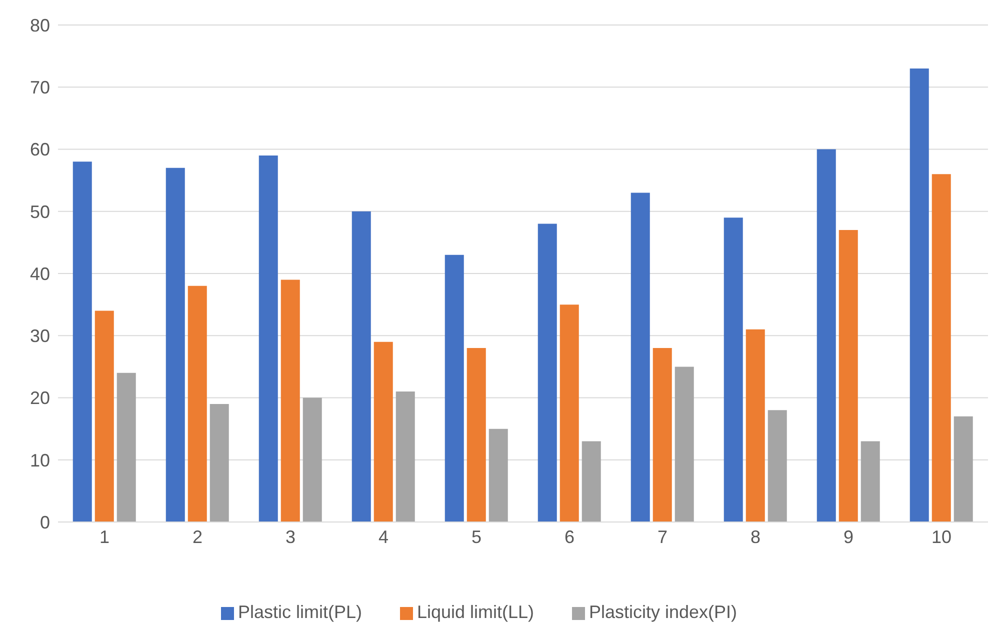 The height and width of the screenshot is (631, 996). What do you see at coordinates (40, 460) in the screenshot?
I see `y-tick-label: 10` at bounding box center [40, 460].